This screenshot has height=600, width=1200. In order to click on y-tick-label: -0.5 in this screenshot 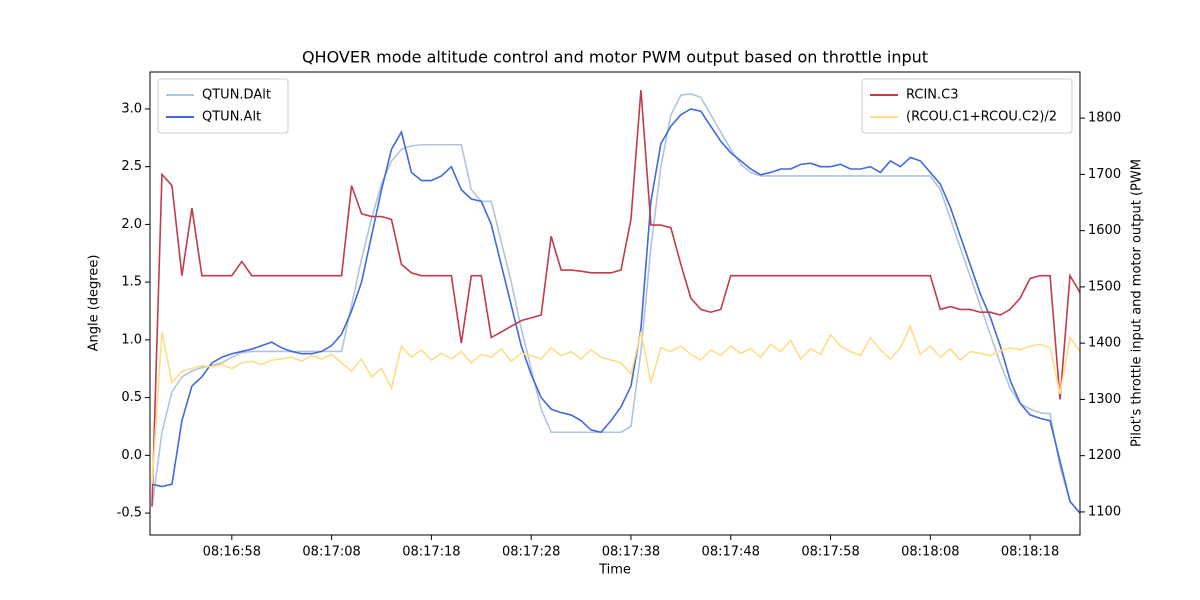, I will do `click(129, 513)`.